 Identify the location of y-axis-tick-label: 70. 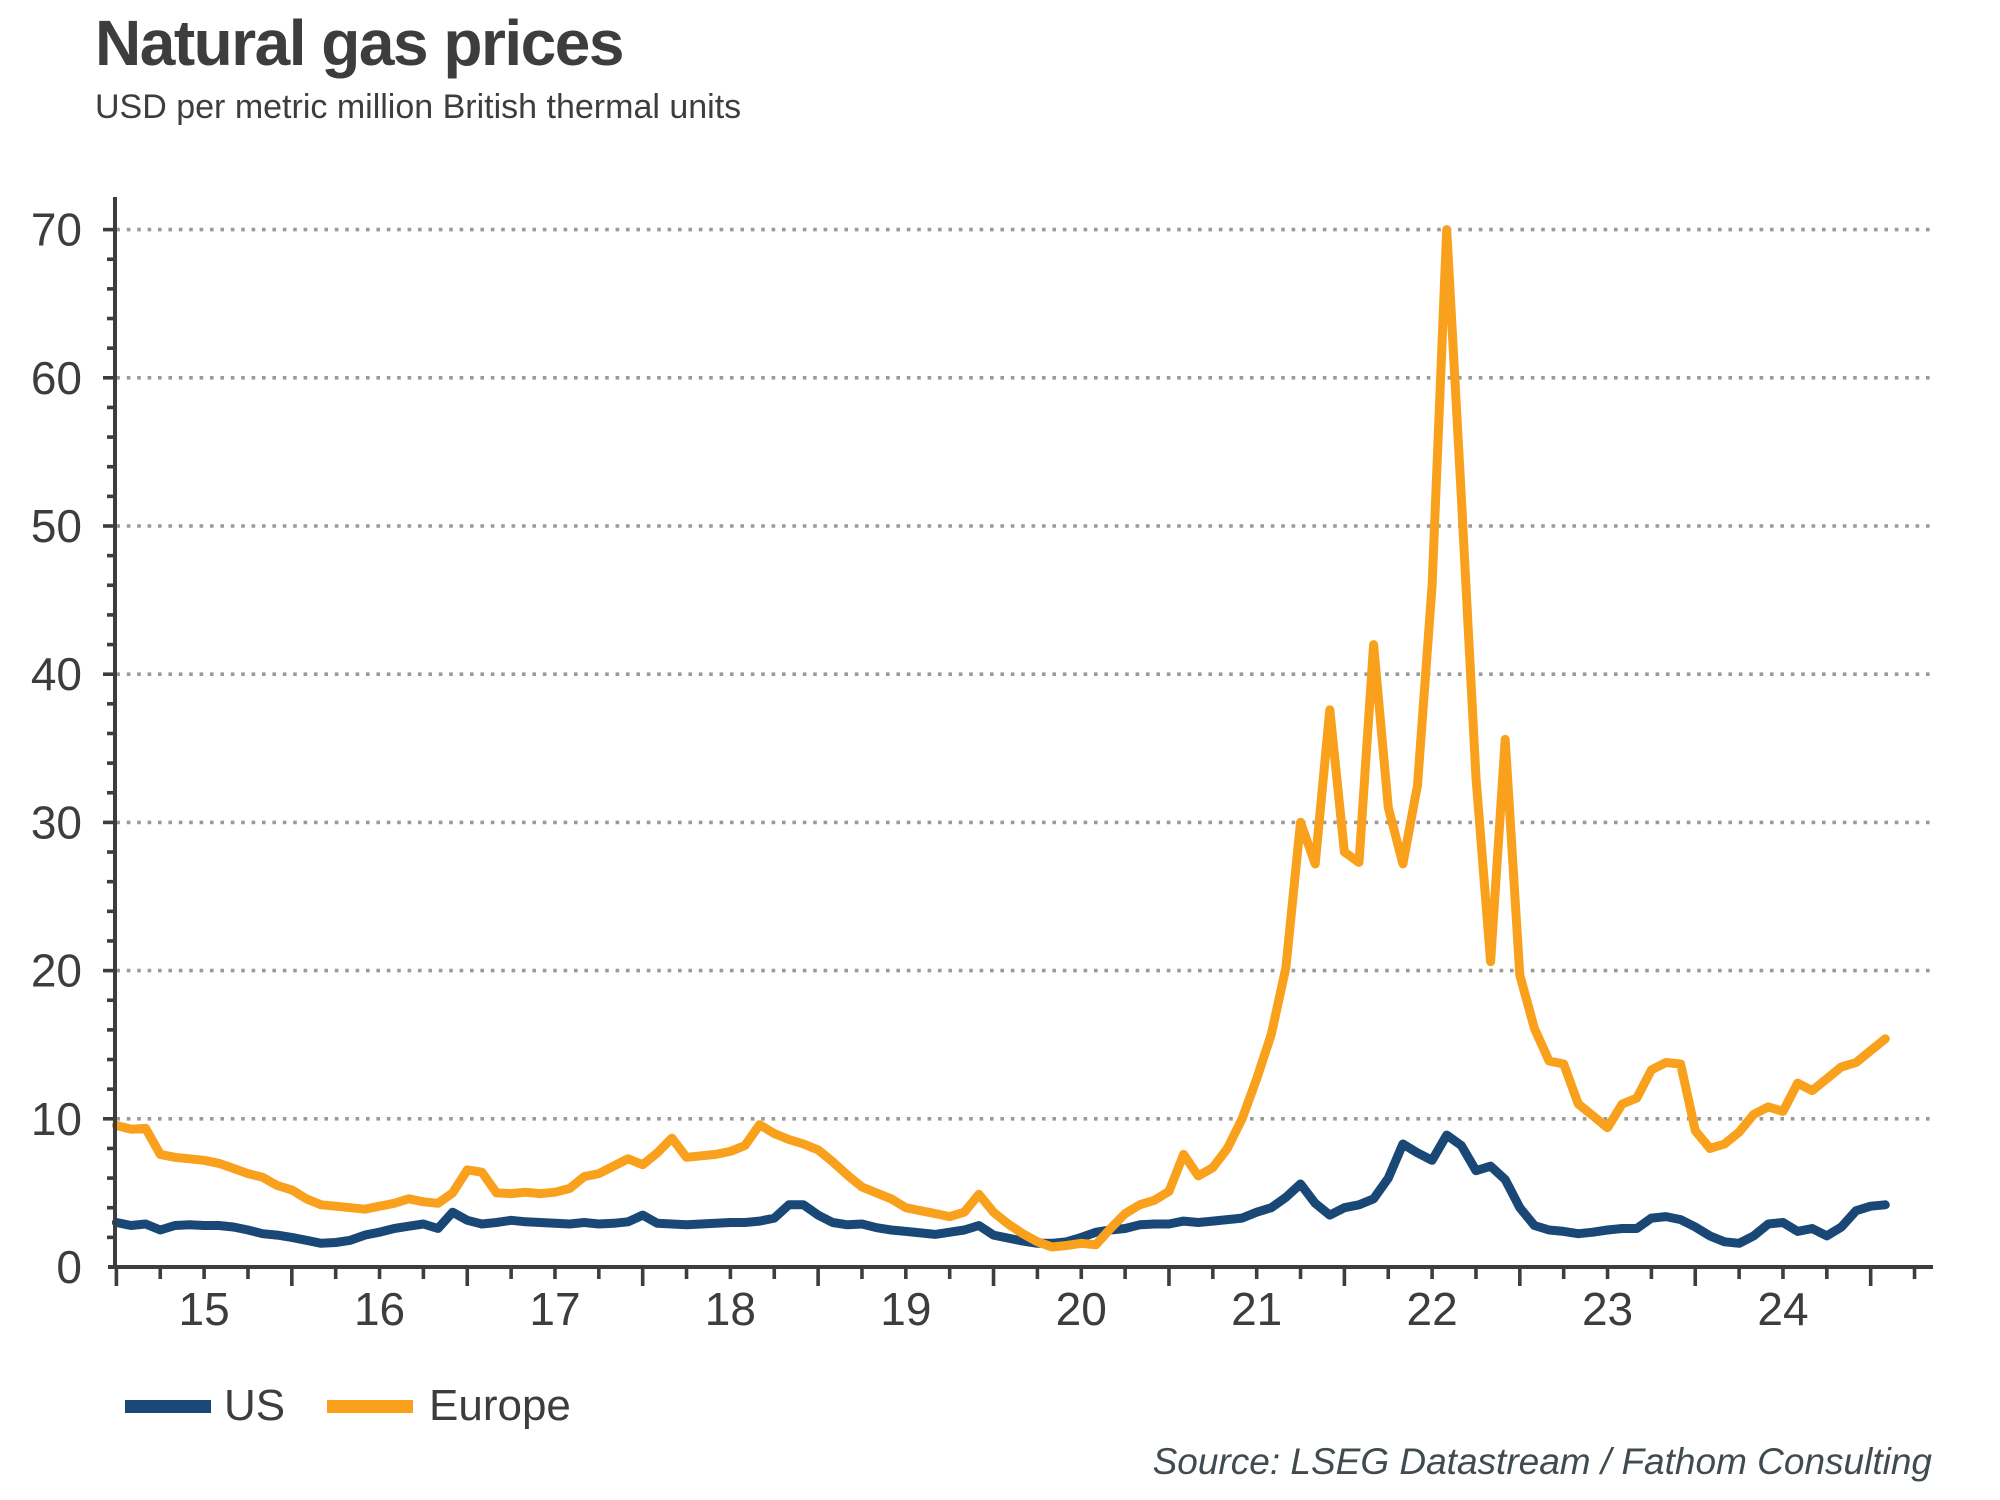
(56, 230).